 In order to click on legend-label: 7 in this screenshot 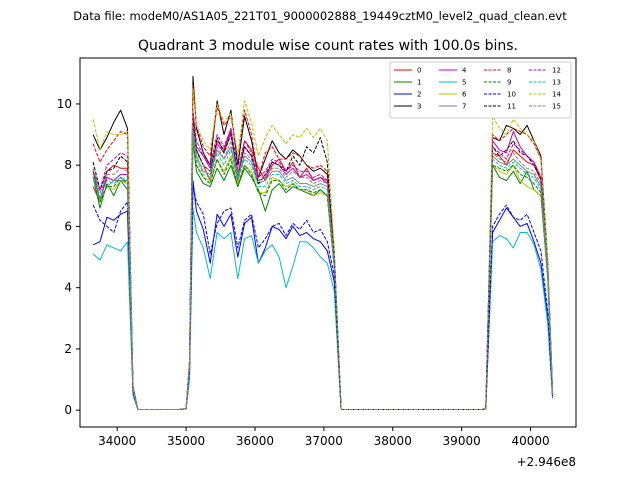, I will do `click(464, 107)`.